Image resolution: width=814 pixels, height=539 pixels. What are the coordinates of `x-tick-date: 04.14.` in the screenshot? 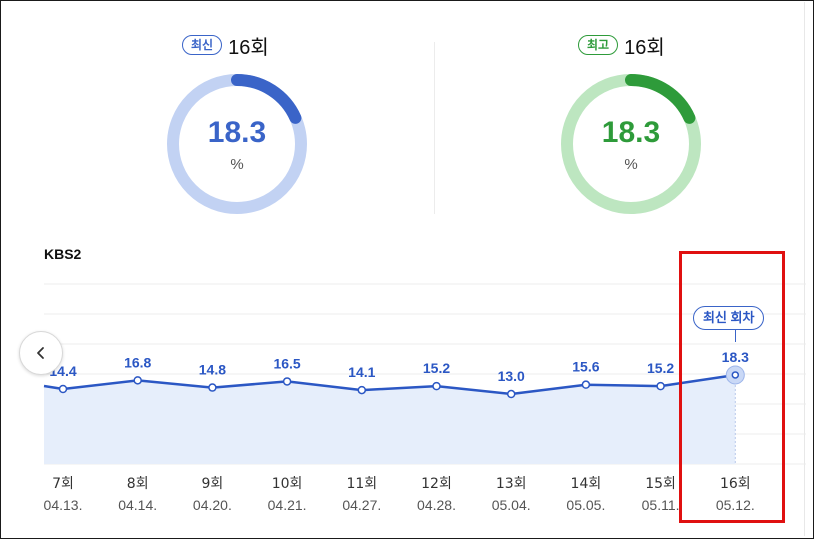 It's located at (137, 505).